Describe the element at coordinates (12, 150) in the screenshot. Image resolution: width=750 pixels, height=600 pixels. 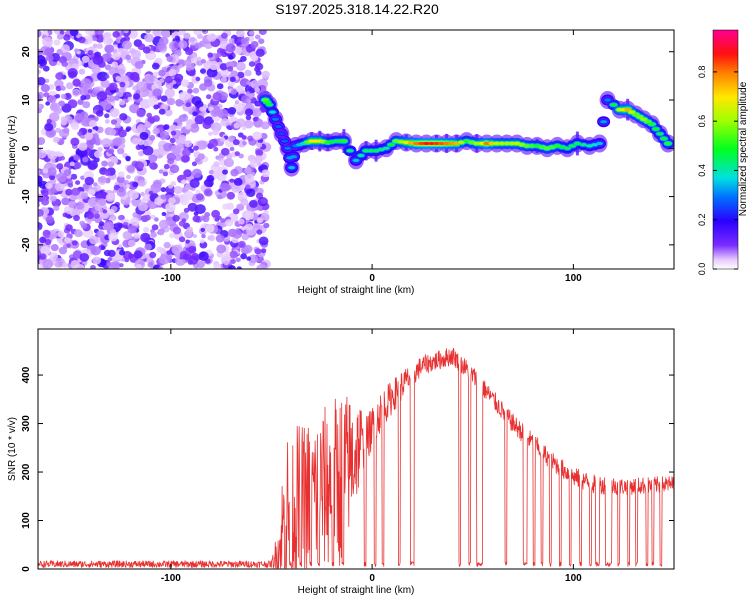
I see `spectrogram-y-label: Frequency (Hz)` at that location.